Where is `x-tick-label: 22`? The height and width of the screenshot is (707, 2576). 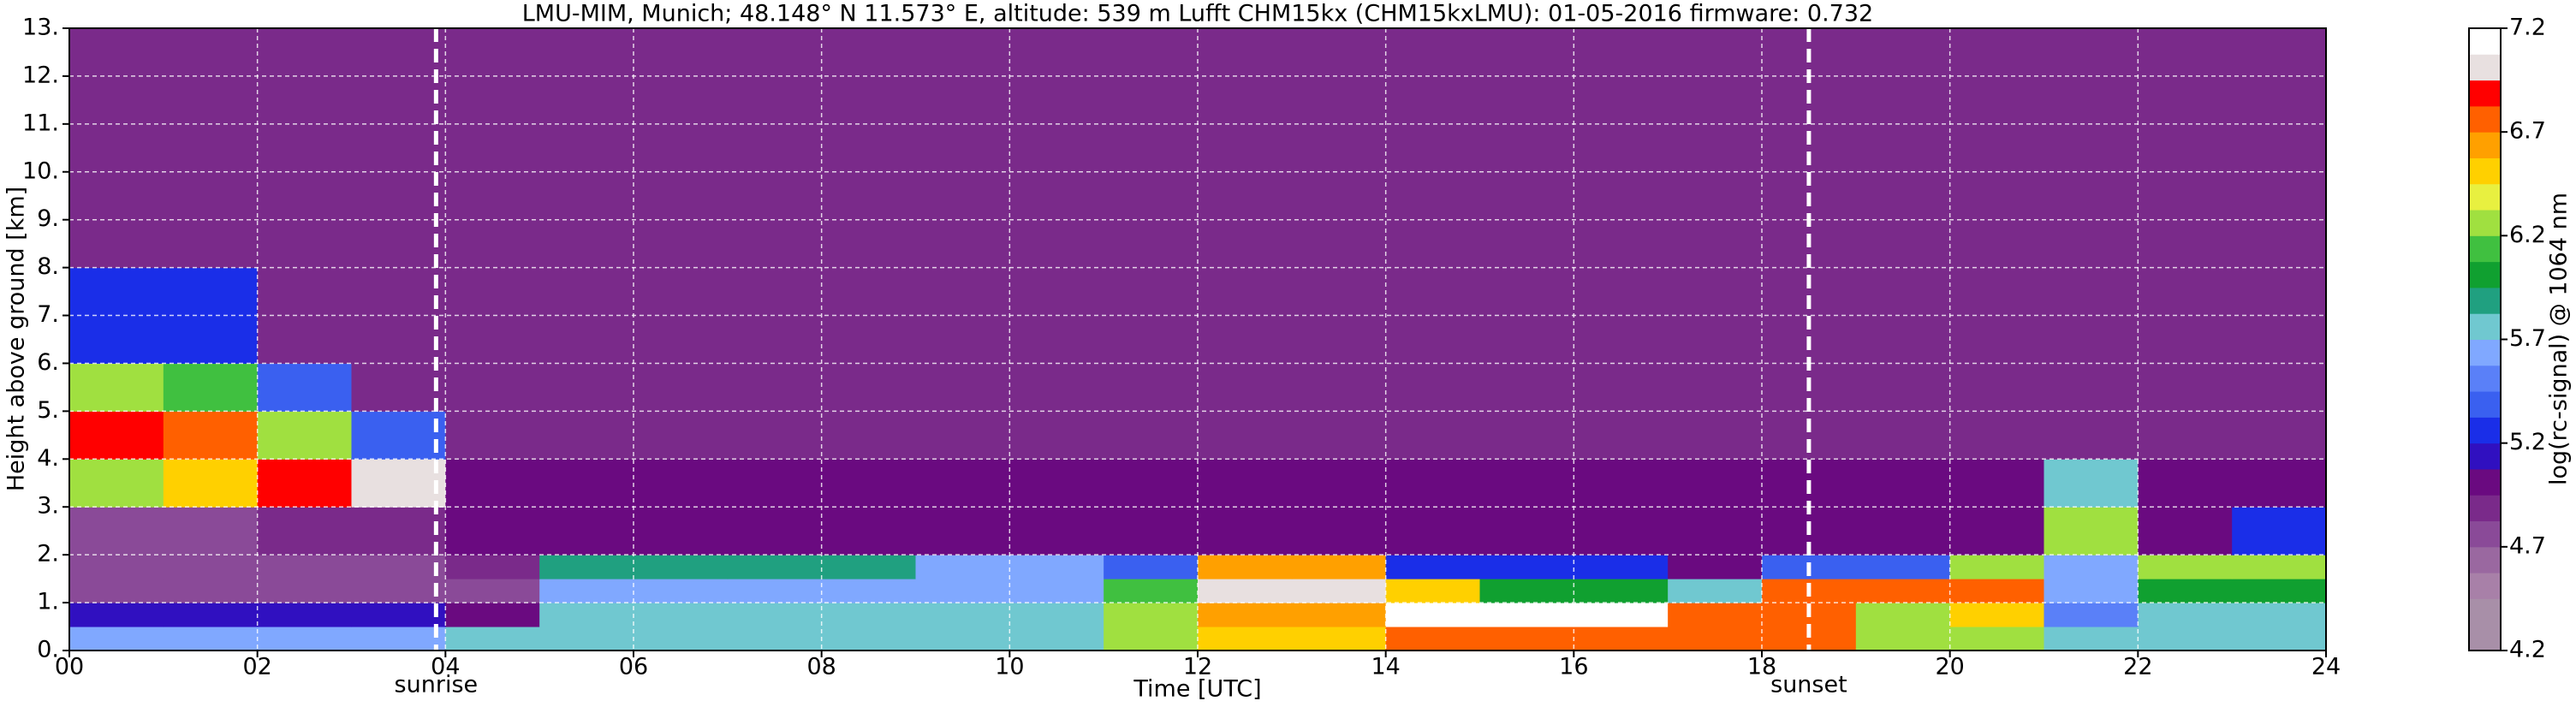
x-tick-label: 22 is located at coordinates (2137, 667).